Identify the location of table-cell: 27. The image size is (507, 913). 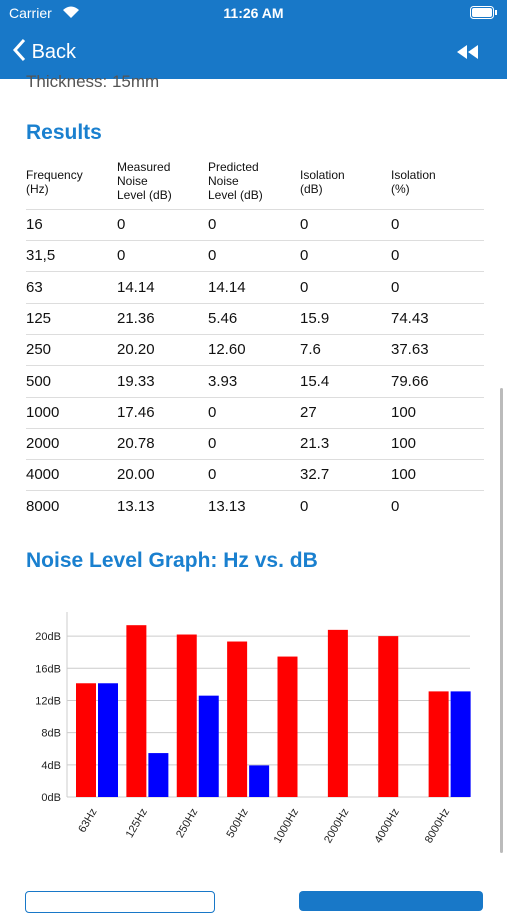
(308, 412).